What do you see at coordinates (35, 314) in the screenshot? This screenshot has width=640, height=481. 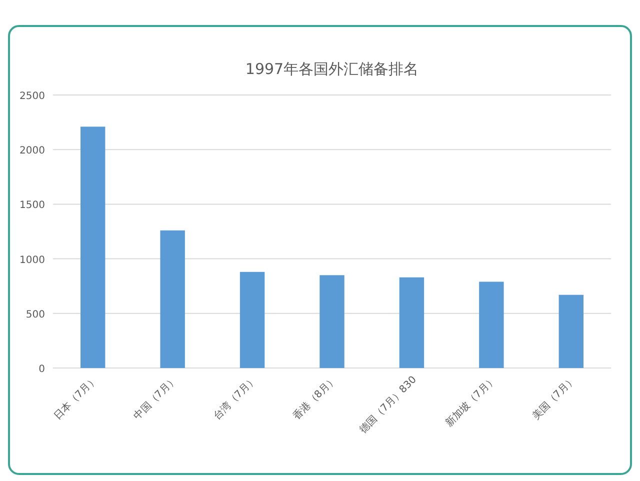 I see `y-tick-label: 500` at bounding box center [35, 314].